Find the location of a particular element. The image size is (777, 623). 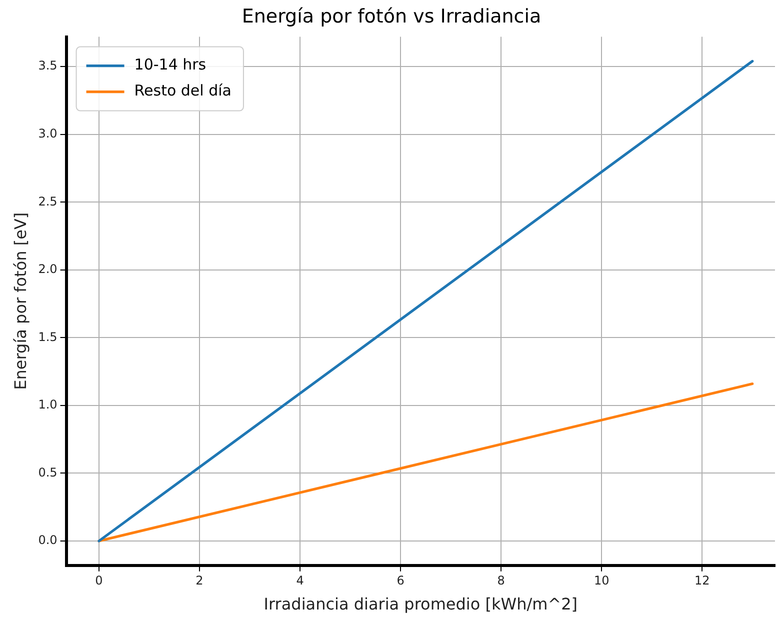

legend-label: 10-14 hrs is located at coordinates (170, 65).